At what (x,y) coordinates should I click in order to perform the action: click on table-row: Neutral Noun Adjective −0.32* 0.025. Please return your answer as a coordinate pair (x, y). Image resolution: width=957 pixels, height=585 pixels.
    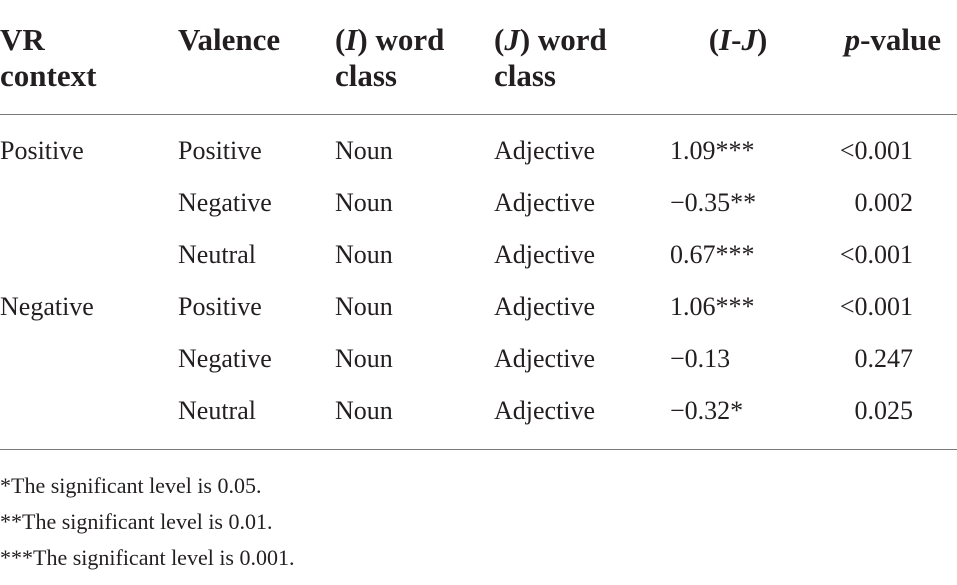
    Looking at the image, I should click on (478, 417).